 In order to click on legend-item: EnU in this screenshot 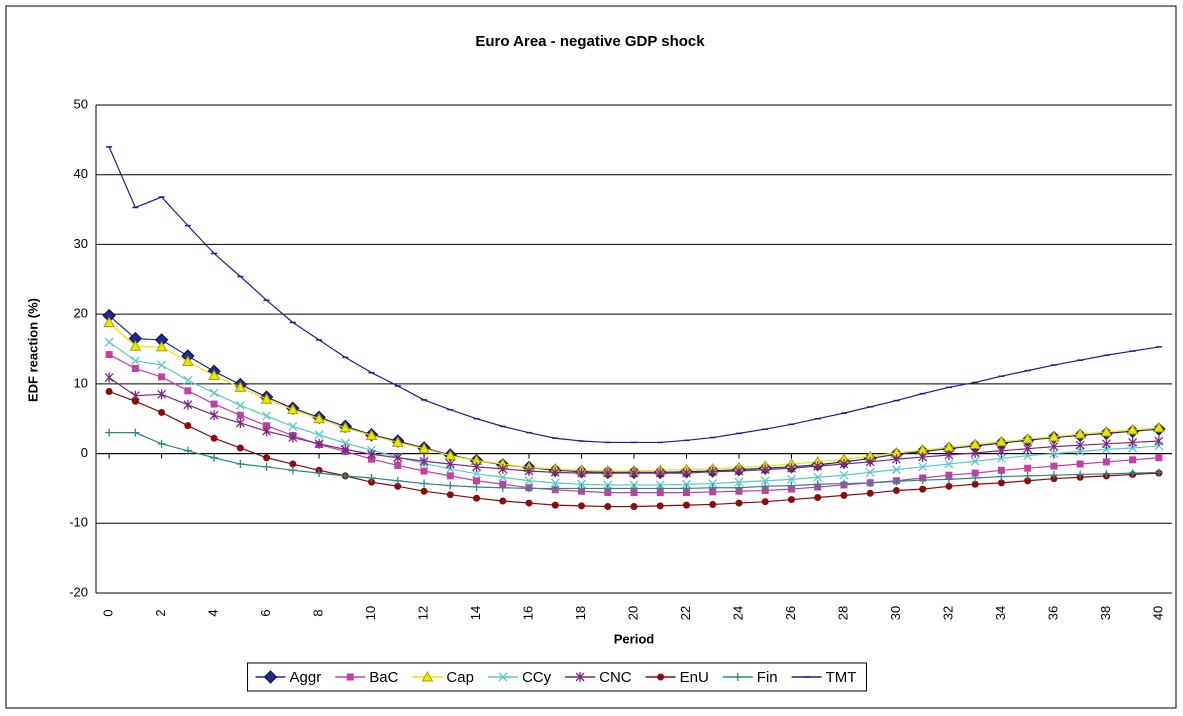, I will do `click(677, 677)`.